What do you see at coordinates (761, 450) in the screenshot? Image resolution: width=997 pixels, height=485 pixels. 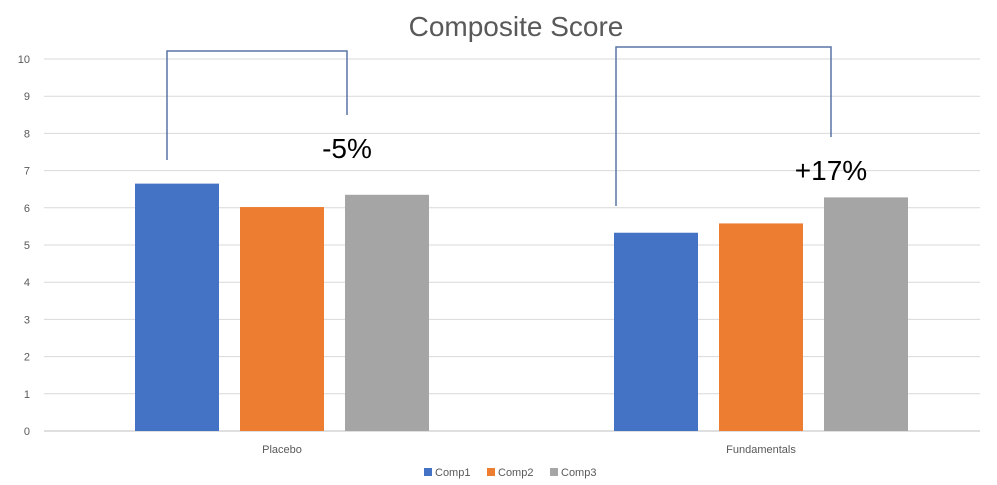 I see `x-category-label: Fundamentals` at bounding box center [761, 450].